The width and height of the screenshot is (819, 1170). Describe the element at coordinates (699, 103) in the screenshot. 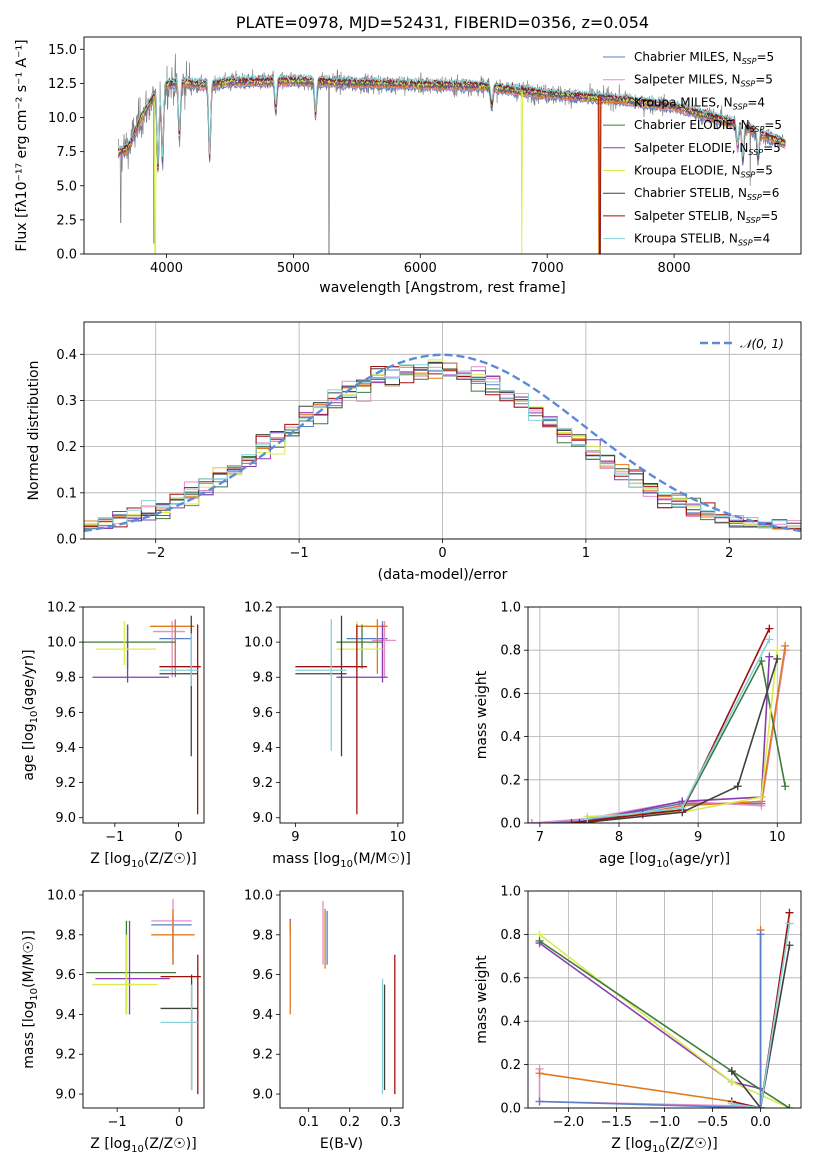

I see `legend-label: Kroupa MILES, NSSP=4` at that location.